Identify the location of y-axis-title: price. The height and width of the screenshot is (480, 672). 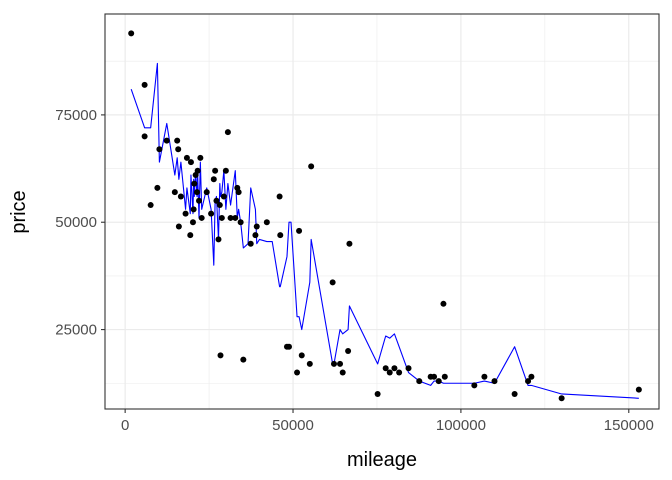
(19, 211).